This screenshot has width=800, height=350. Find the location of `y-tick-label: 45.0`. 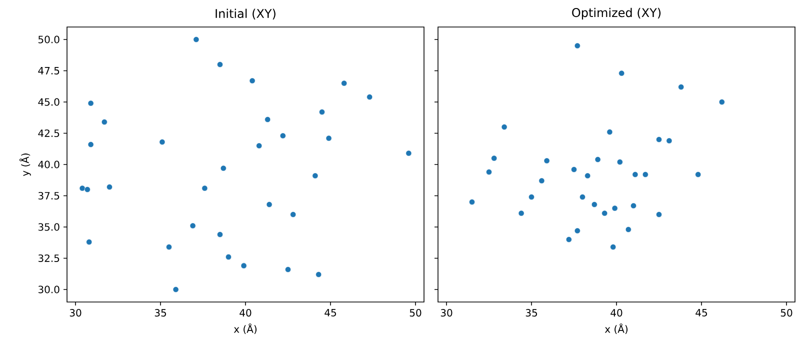

y-tick-label: 45.0 is located at coordinates (49, 102).